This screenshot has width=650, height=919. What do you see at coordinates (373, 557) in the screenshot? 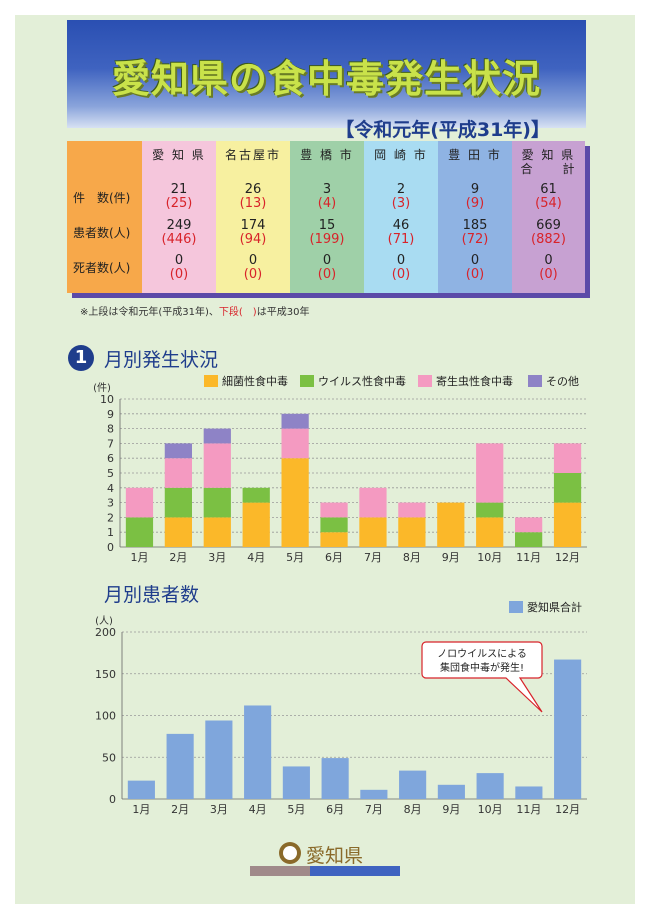
I see `x-tick-label: 7月` at bounding box center [373, 557].